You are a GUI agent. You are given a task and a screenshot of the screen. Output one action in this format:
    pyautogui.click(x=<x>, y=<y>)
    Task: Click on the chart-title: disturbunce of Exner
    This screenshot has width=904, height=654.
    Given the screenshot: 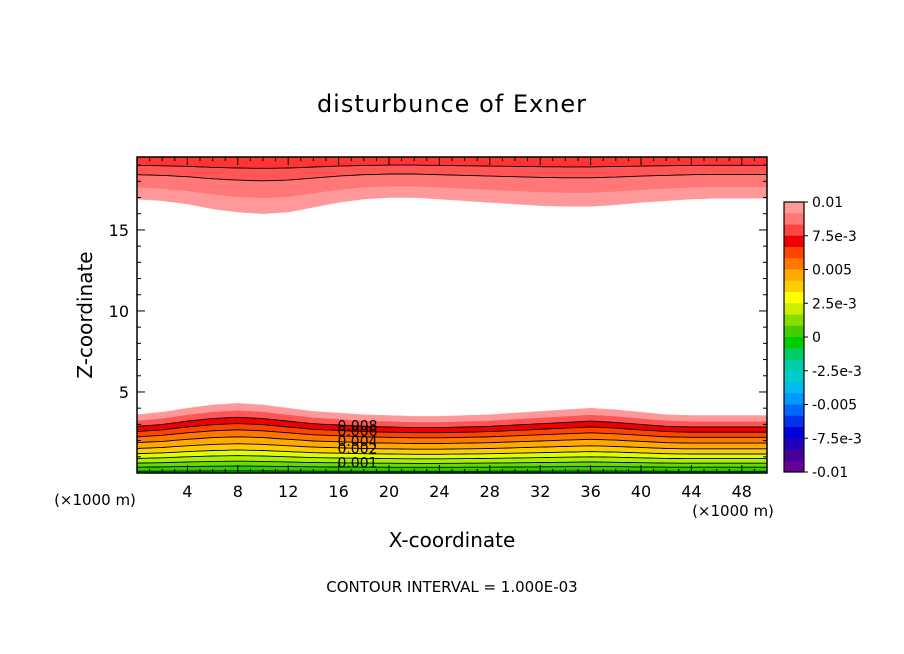 What is the action you would take?
    pyautogui.click(x=452, y=104)
    